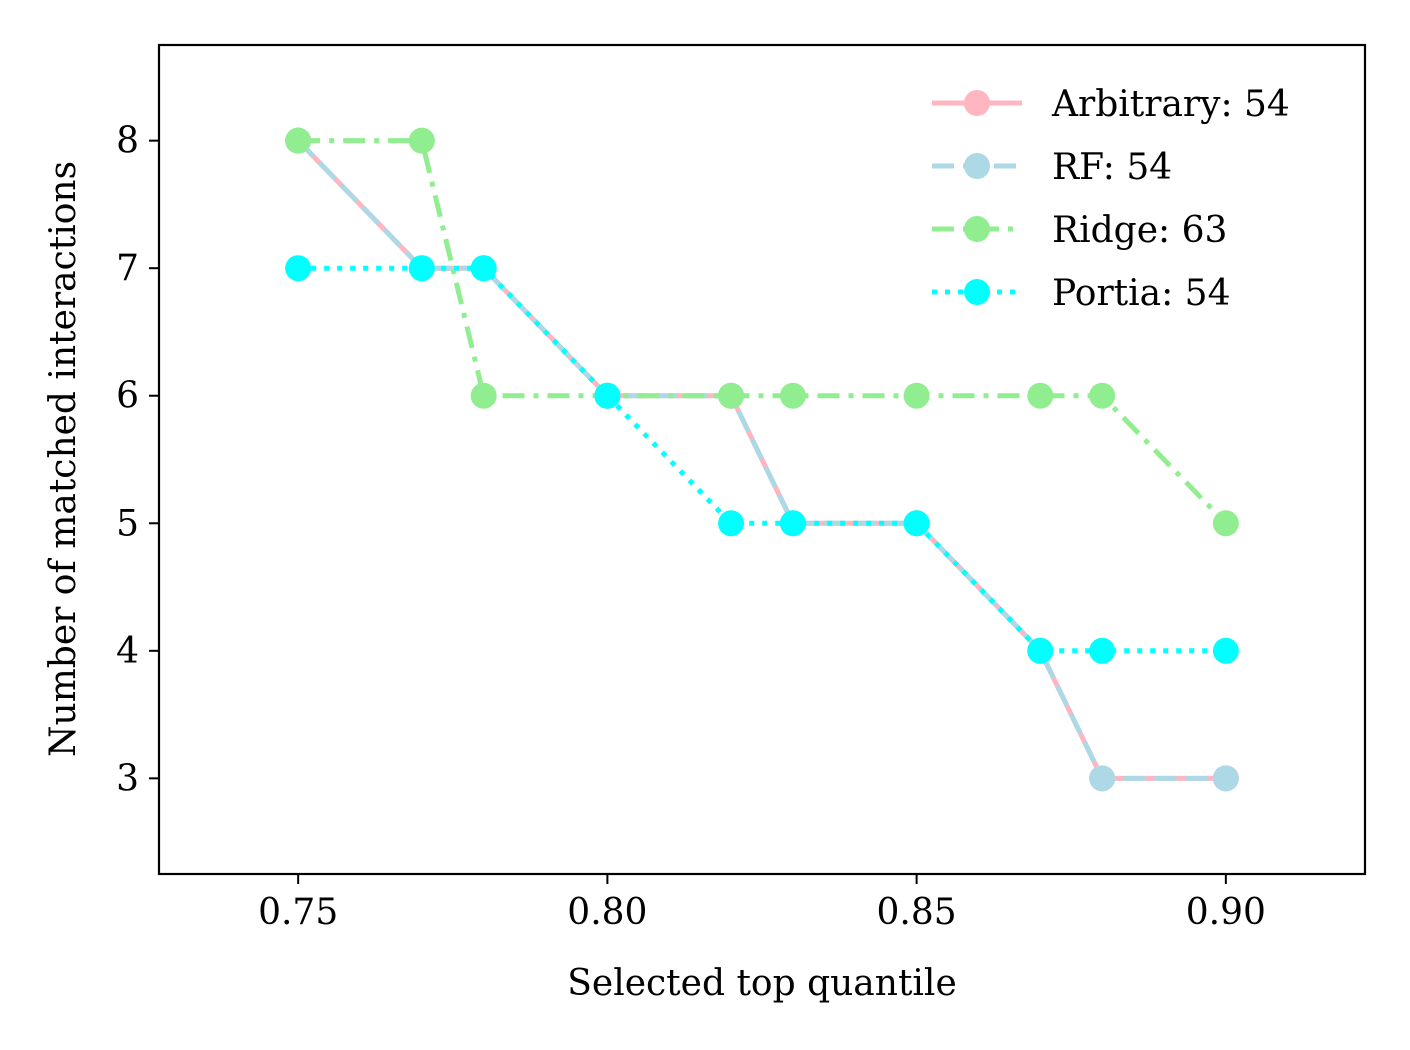  Describe the element at coordinates (137, 460) in the screenshot. I see `y-axis: 3 4 5 6 7 8` at that location.